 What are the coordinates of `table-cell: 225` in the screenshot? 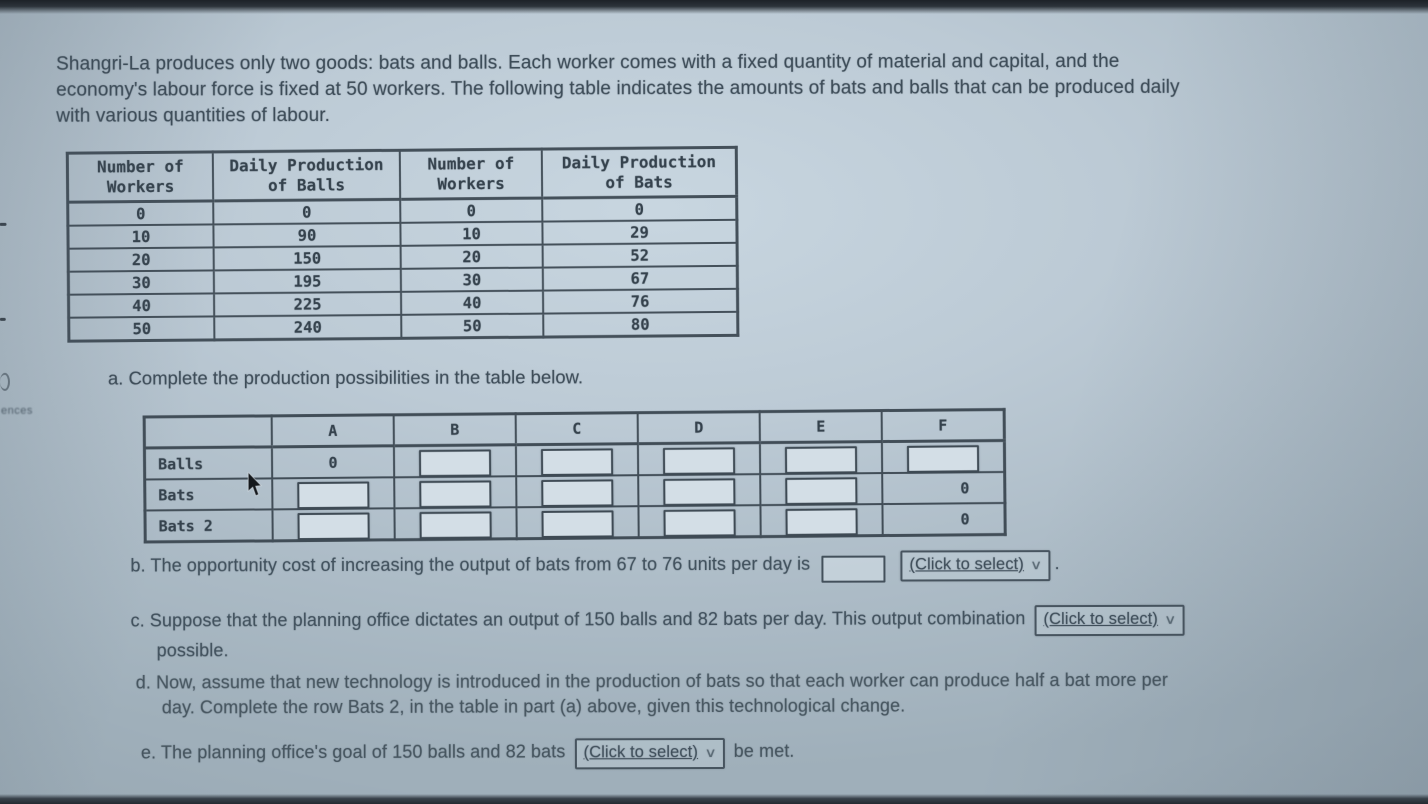 It's located at (308, 304).